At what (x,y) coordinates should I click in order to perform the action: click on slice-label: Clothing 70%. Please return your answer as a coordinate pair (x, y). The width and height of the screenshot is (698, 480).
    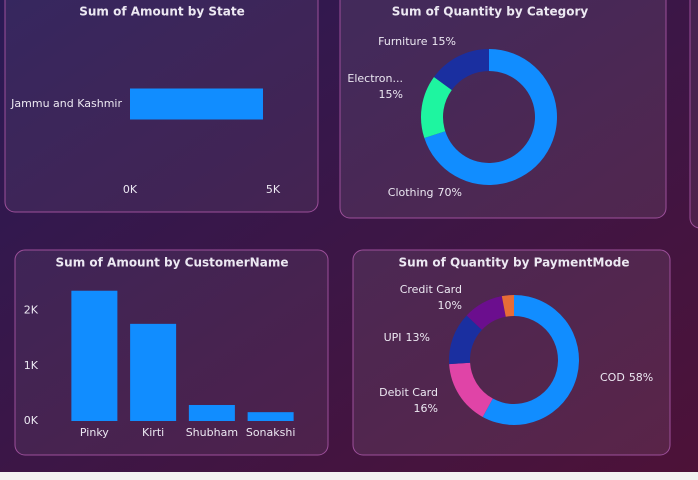
    Looking at the image, I should click on (425, 192).